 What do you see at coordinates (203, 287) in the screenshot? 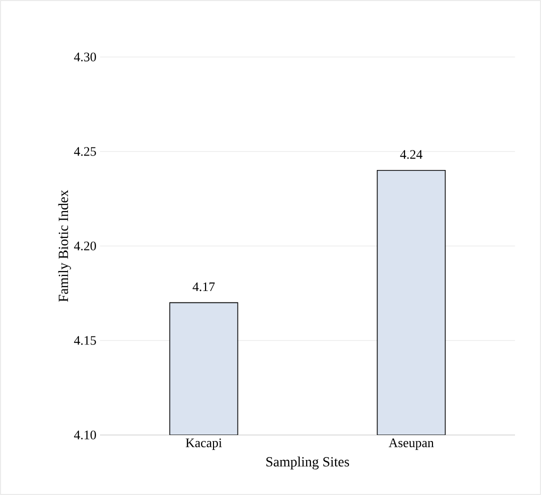
I see `data-label: 4.17` at bounding box center [203, 287].